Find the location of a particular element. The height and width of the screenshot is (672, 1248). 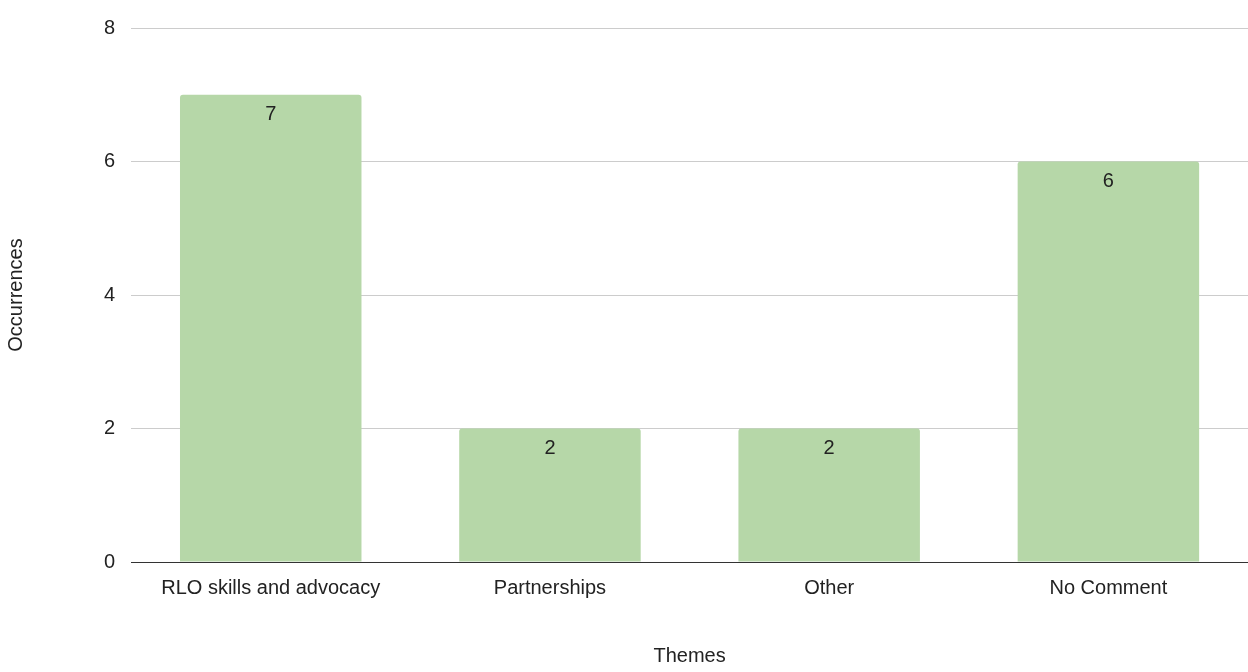

data-label: 6 is located at coordinates (1108, 180).